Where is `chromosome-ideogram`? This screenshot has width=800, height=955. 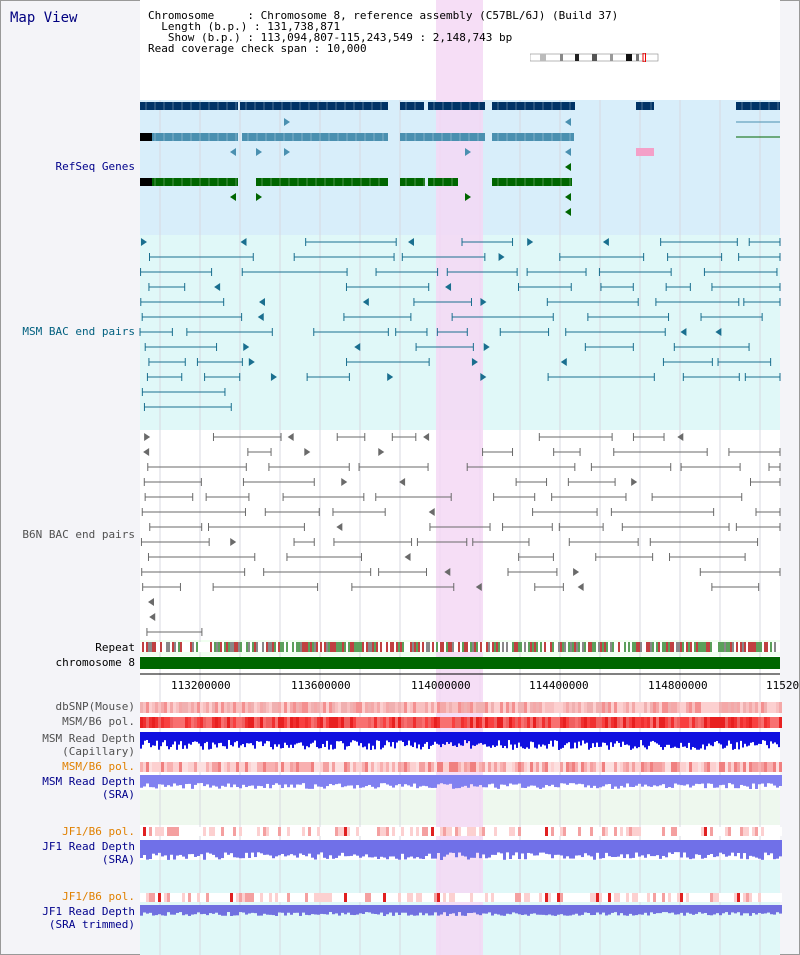 chromosome-ideogram is located at coordinates (595, 57).